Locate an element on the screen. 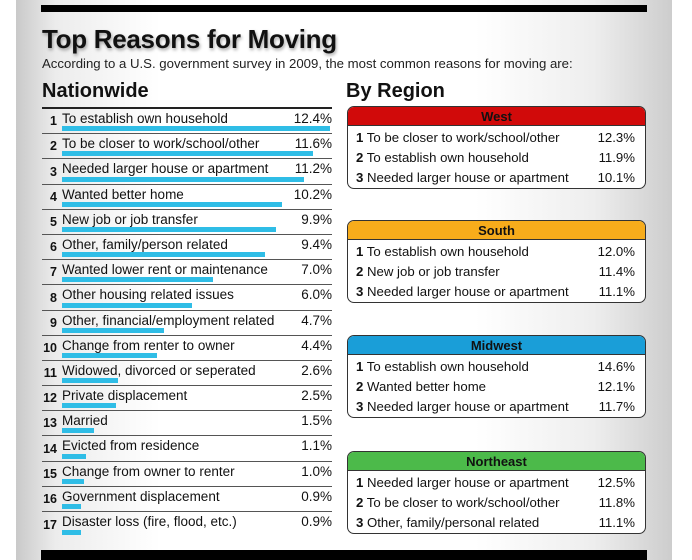  nationwide-row: 14 Evicted from residence 1.1% is located at coordinates (187, 449).